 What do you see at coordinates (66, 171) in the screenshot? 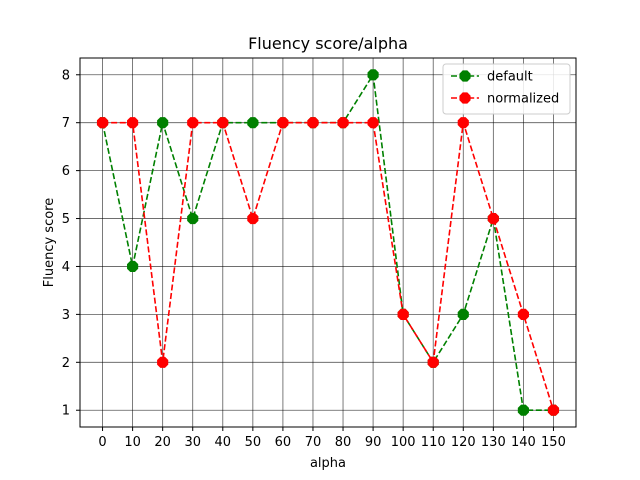
I see `y-tick-label: 6` at bounding box center [66, 171].